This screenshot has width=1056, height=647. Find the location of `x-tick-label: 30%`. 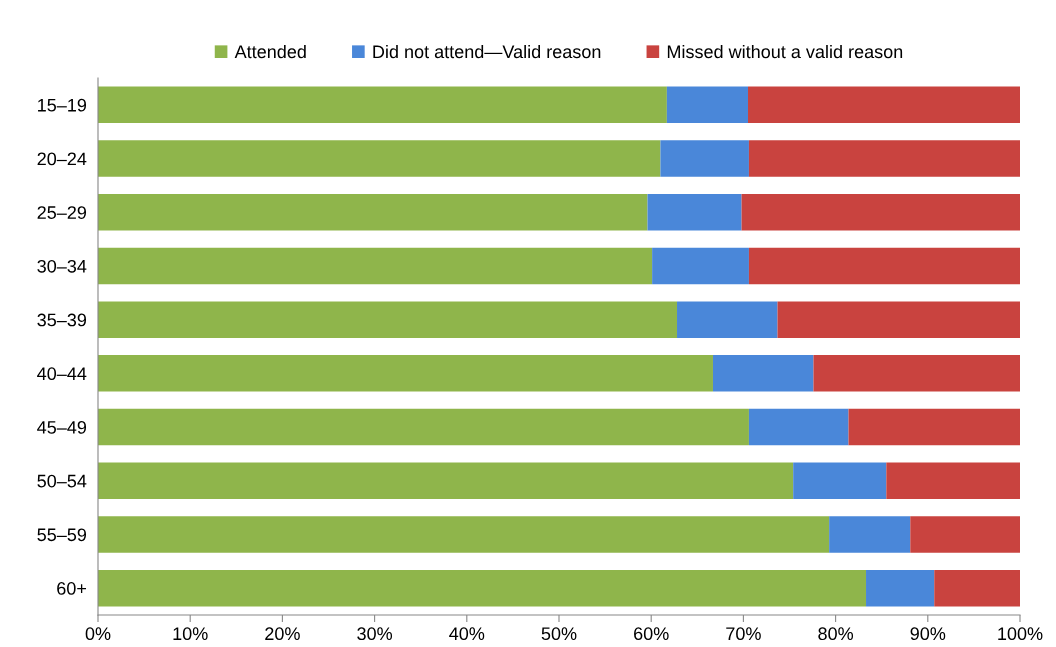

x-tick-label: 30% is located at coordinates (375, 634).